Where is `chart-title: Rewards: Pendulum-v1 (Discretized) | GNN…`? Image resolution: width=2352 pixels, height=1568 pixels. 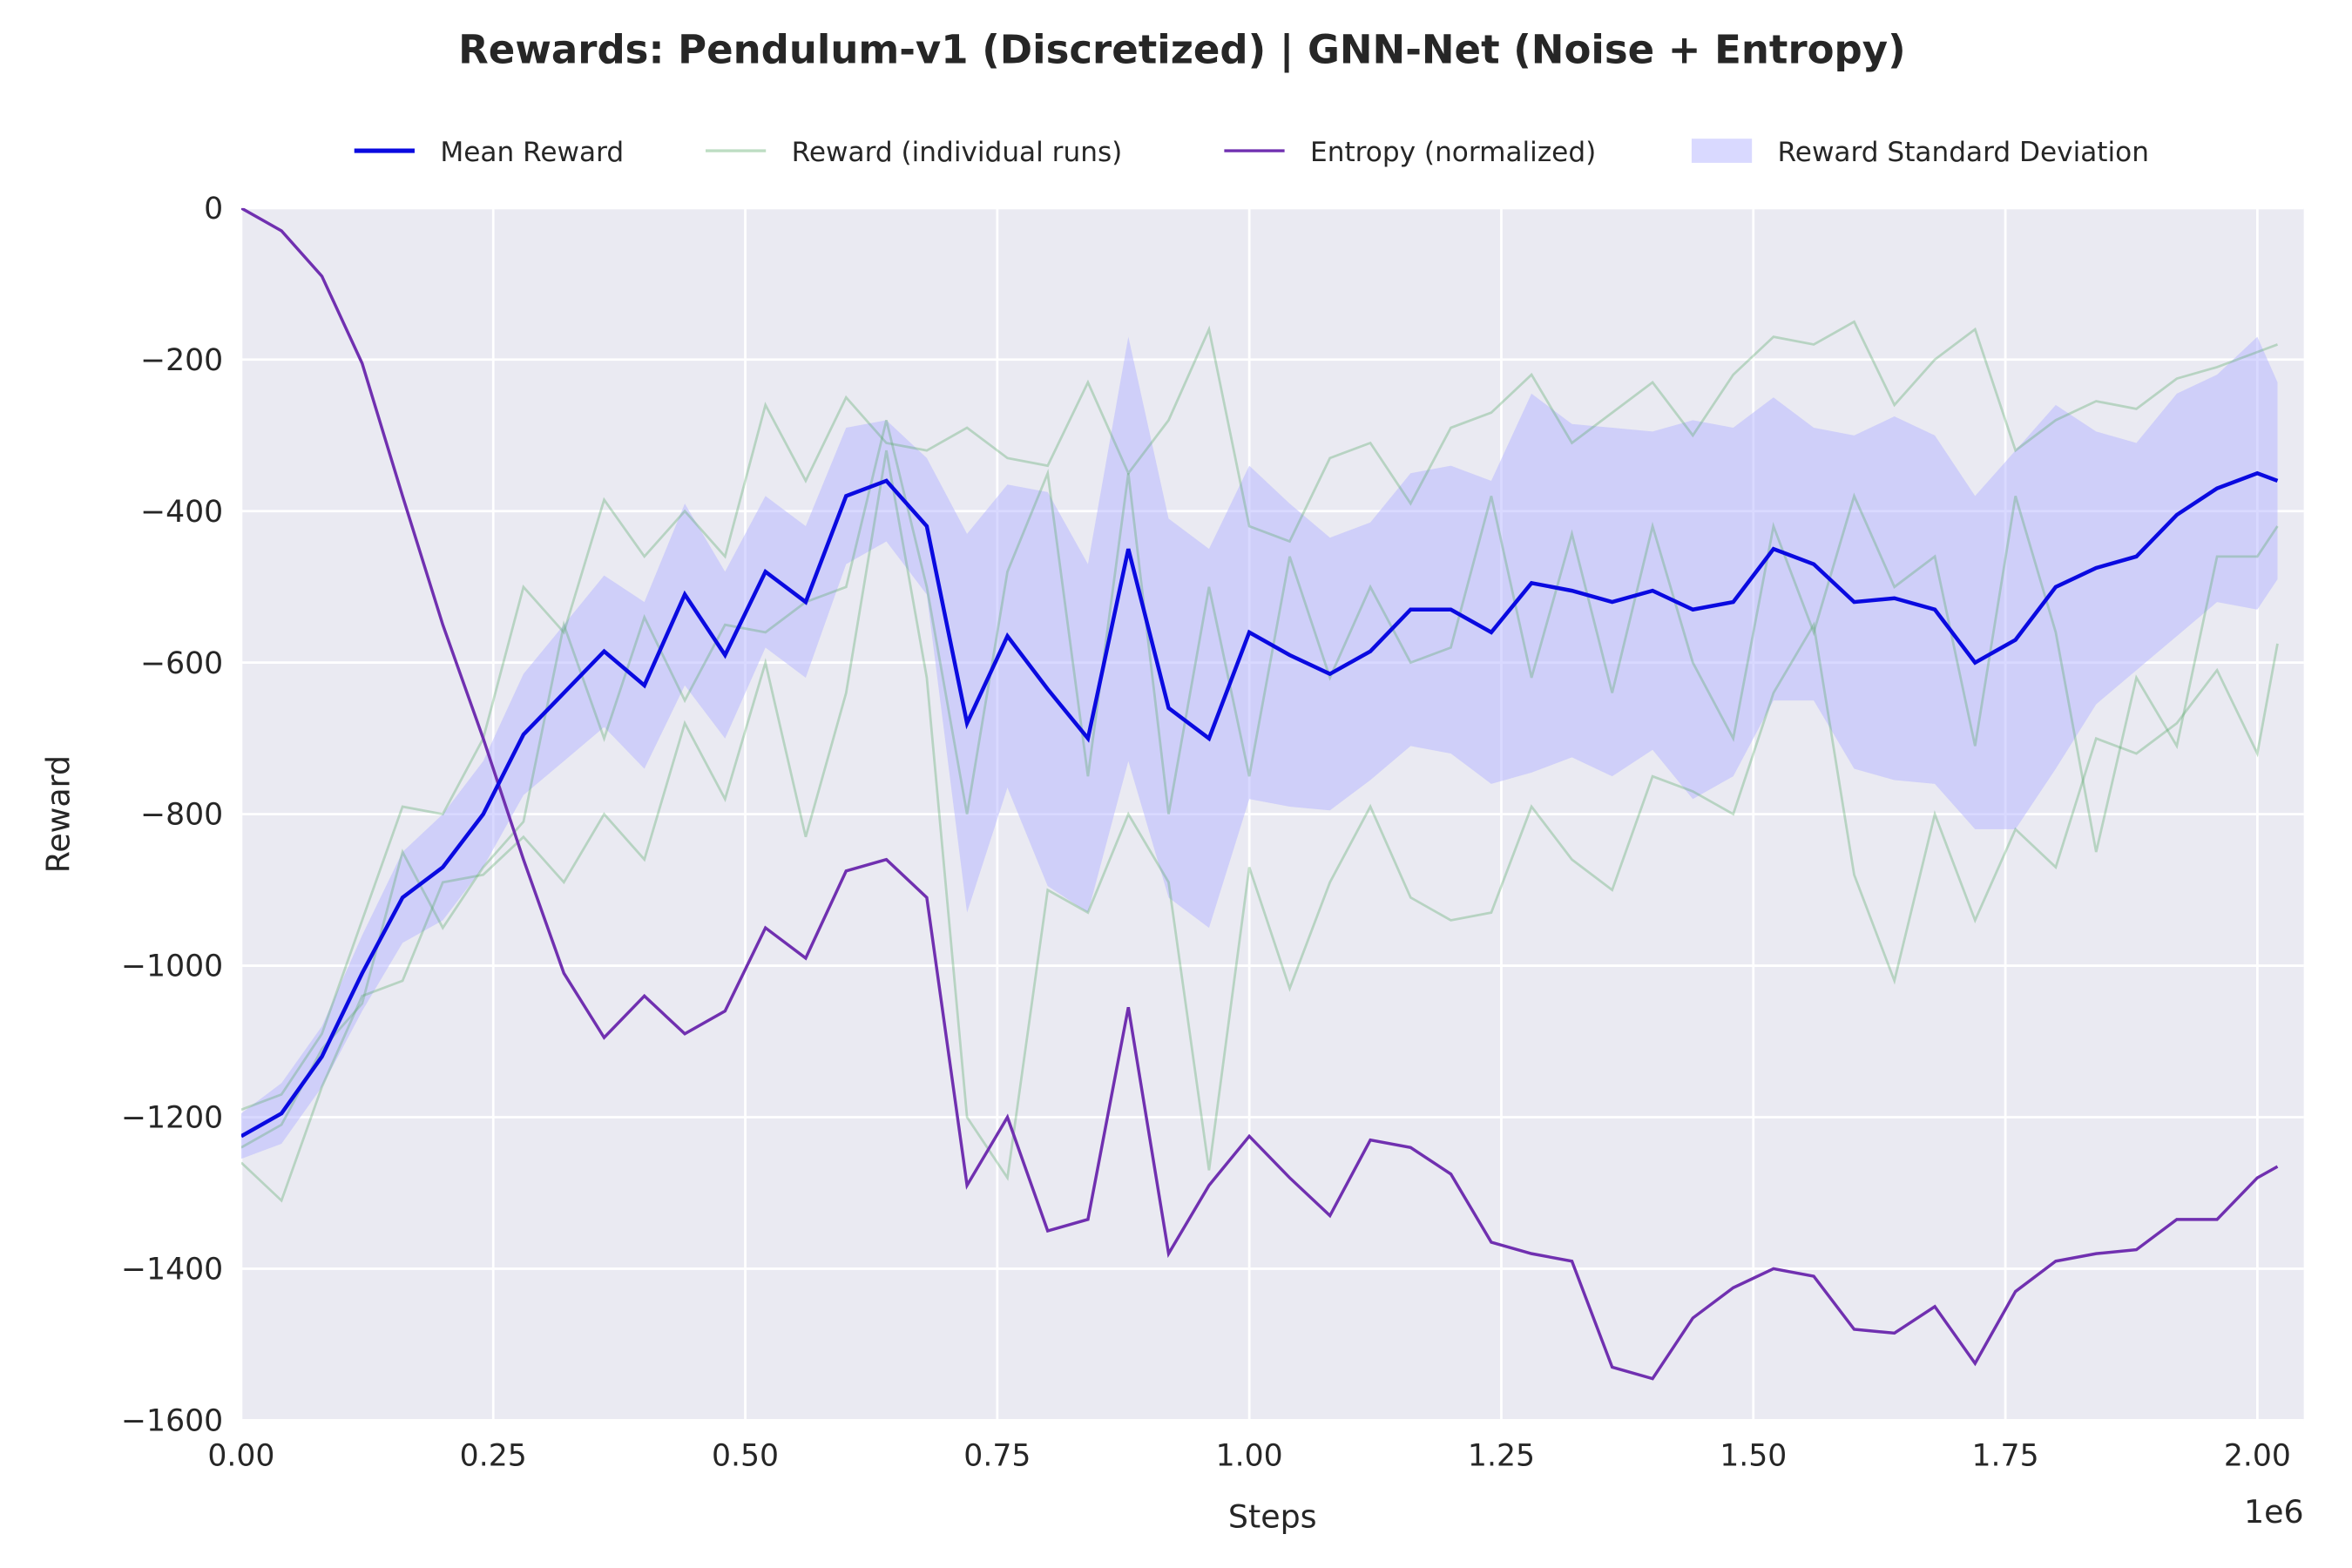 chart-title: Rewards: Pendulum-v1 (Discretized) | GNN… is located at coordinates (1182, 50).